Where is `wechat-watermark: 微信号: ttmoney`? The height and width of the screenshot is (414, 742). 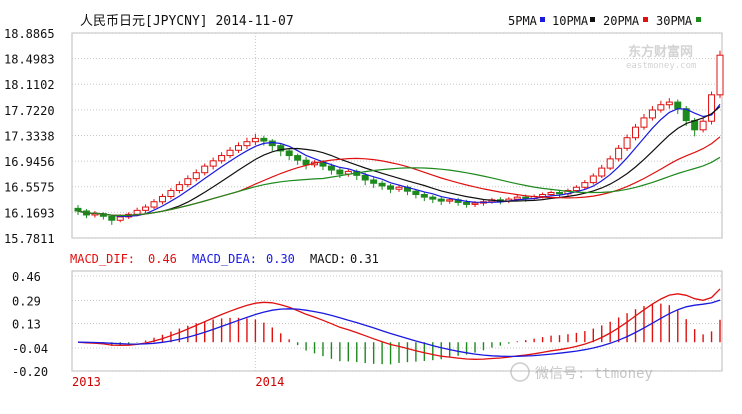 wechat-watermark: 微信号: ttmoney is located at coordinates (581, 372).